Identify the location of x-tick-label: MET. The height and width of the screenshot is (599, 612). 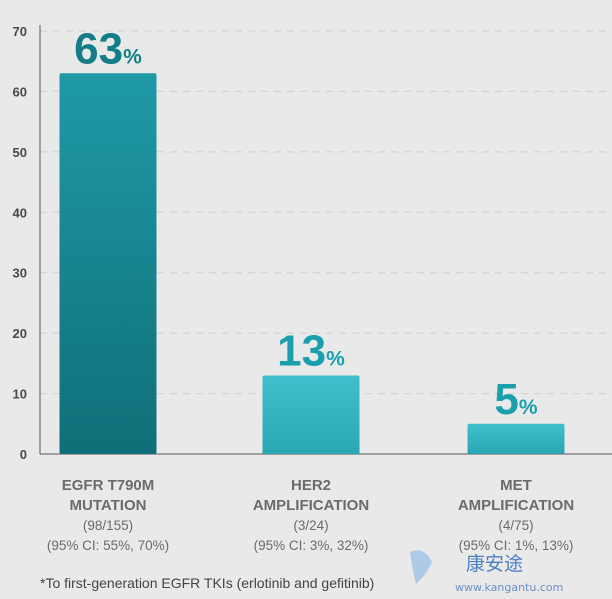
(516, 485).